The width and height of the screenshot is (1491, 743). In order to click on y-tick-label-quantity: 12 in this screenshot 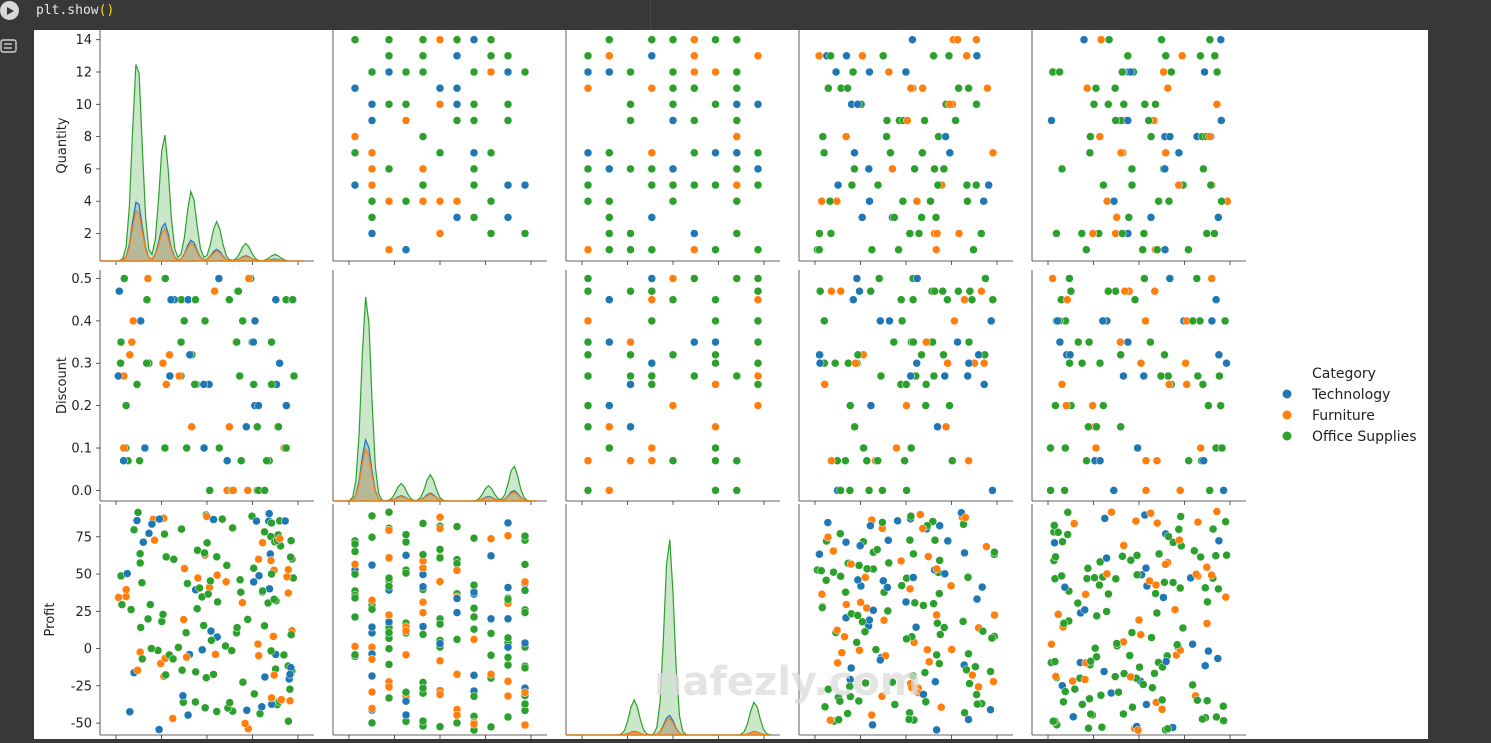, I will do `click(83, 73)`.